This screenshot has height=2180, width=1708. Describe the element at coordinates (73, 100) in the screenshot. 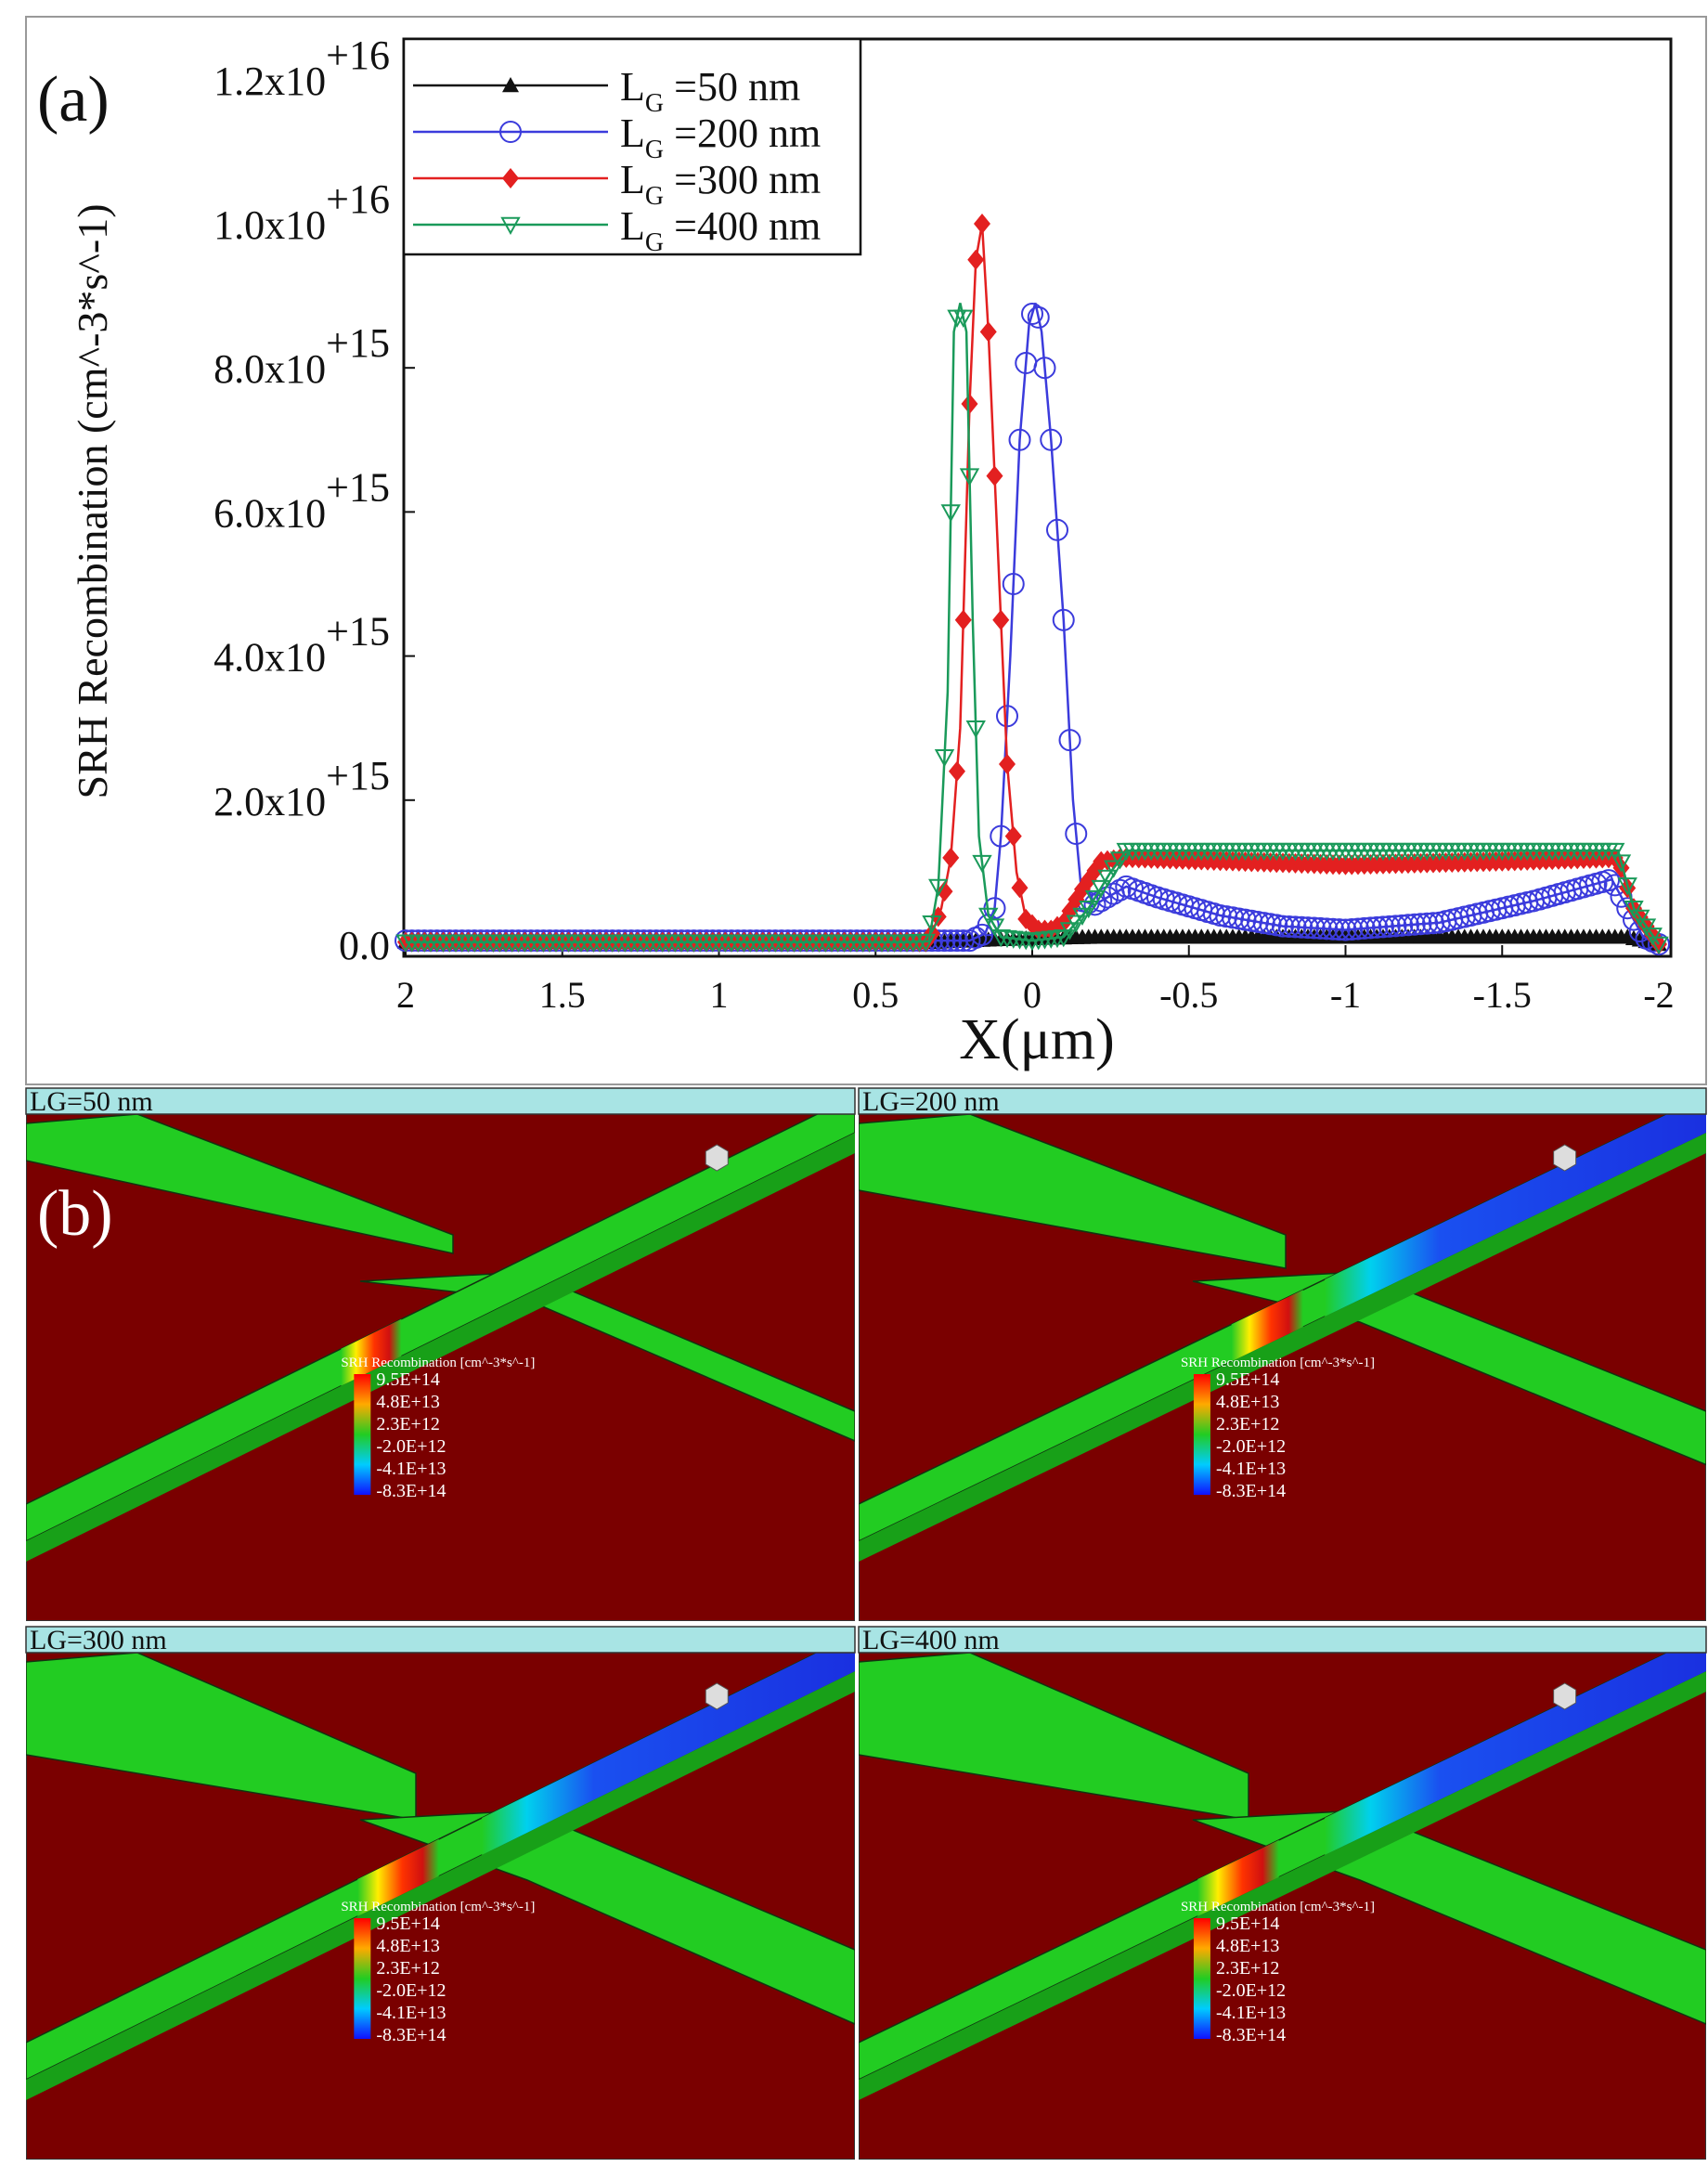

I see `panel-a-label: (a)` at that location.